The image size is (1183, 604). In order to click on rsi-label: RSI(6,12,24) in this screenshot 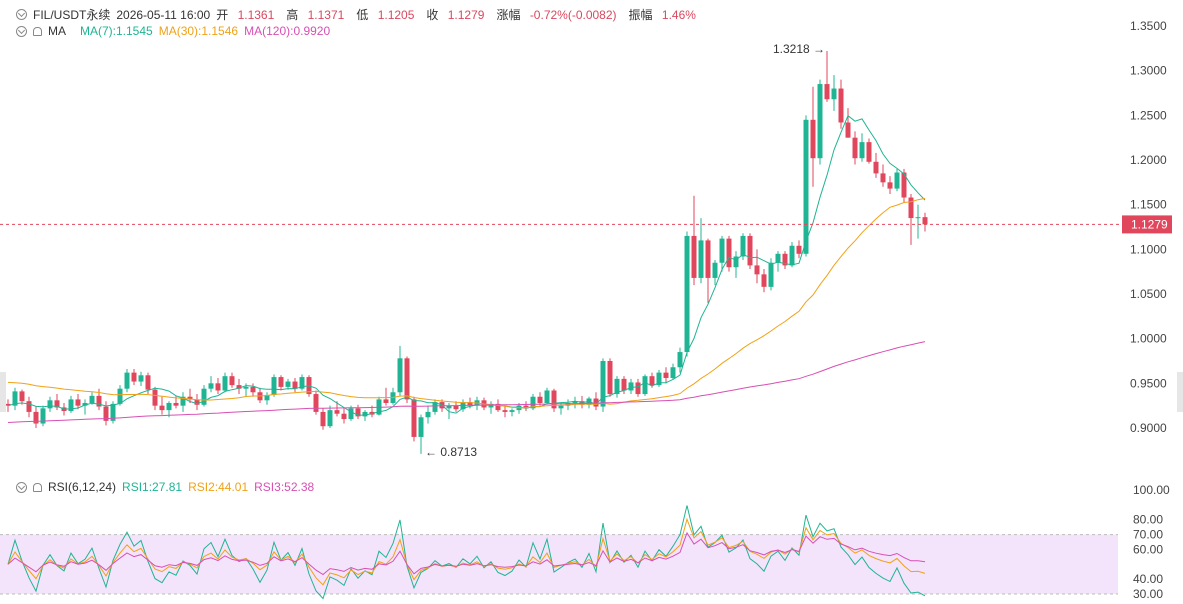, I will do `click(82, 487)`.